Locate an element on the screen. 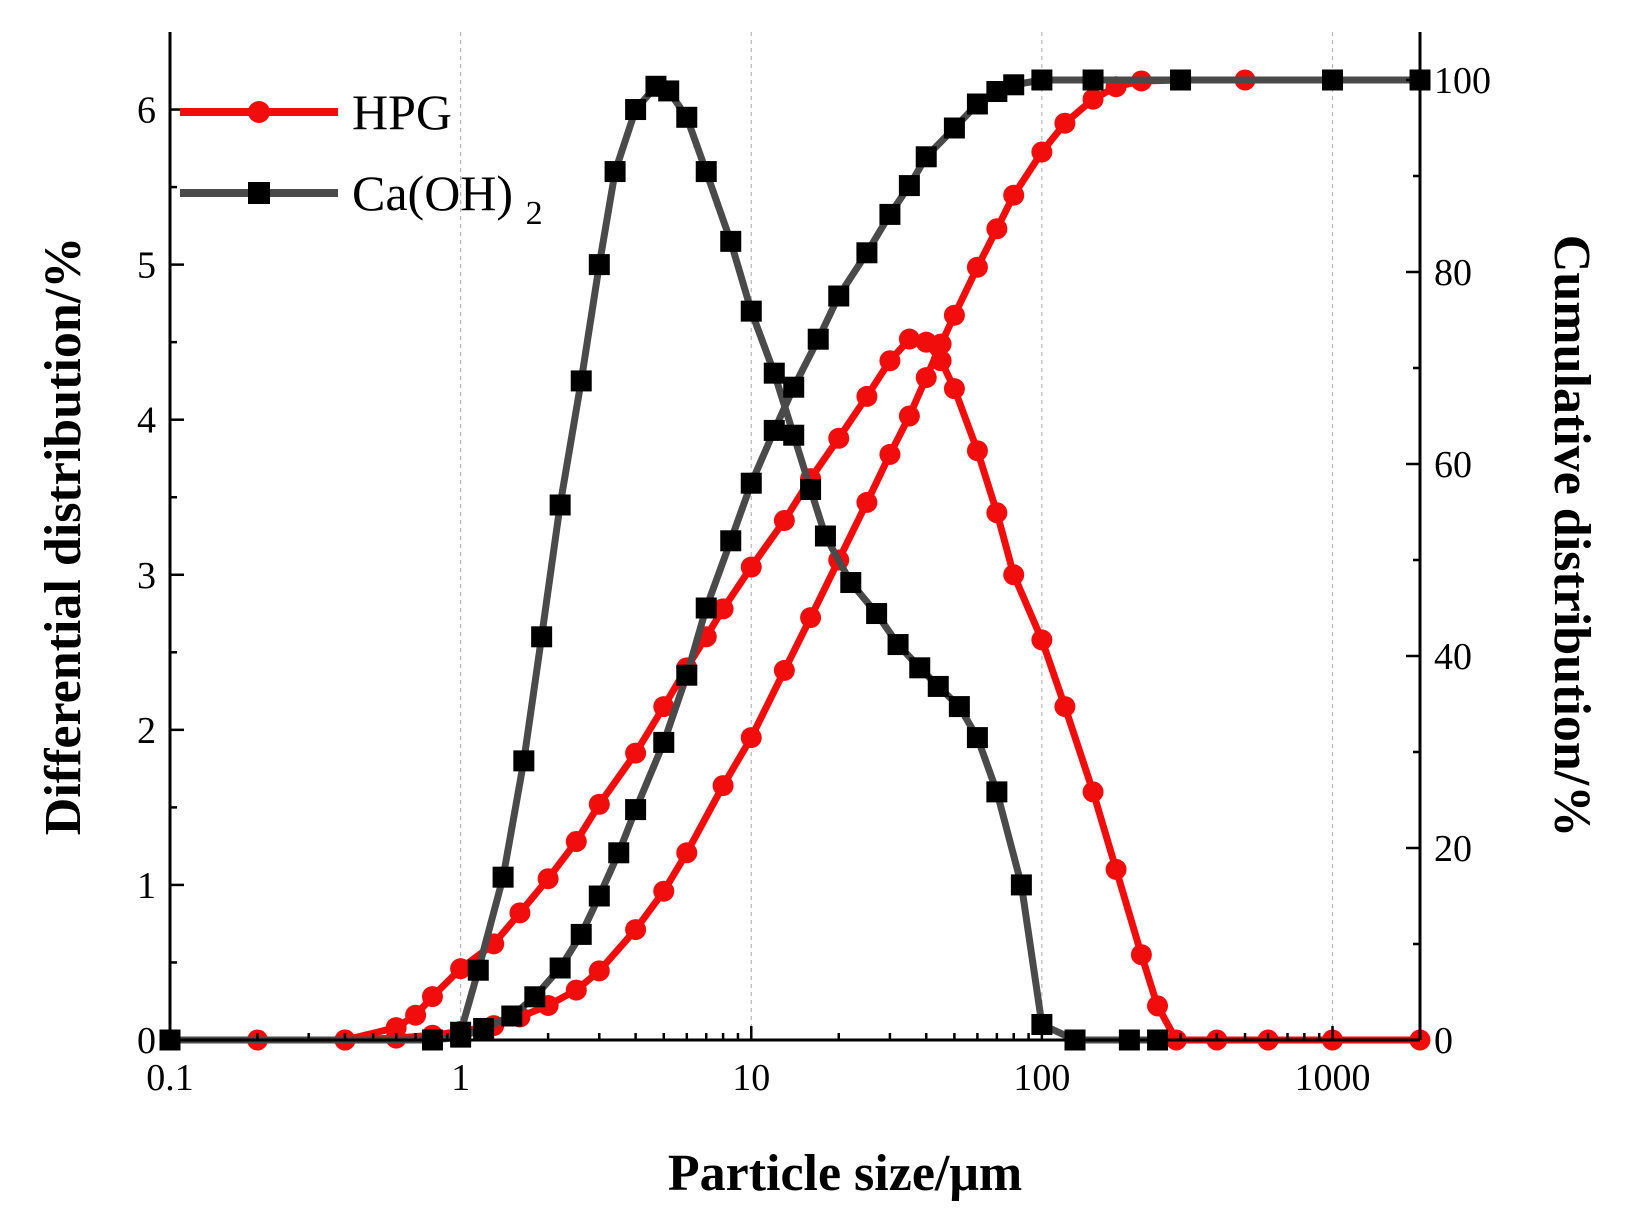 This screenshot has width=1627, height=1230. x-axis-title: Particle size/μm is located at coordinates (845, 1173).